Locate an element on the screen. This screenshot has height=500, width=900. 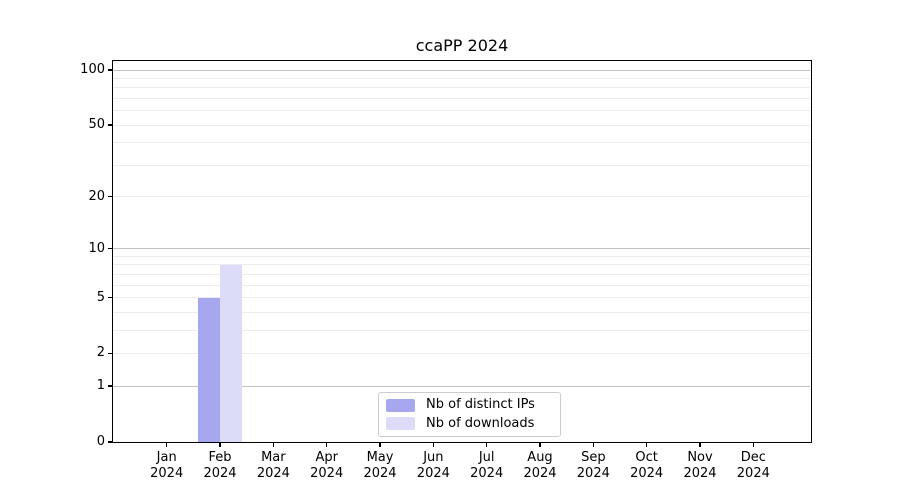
x-axis-label: Dec 2024 is located at coordinates (753, 465).